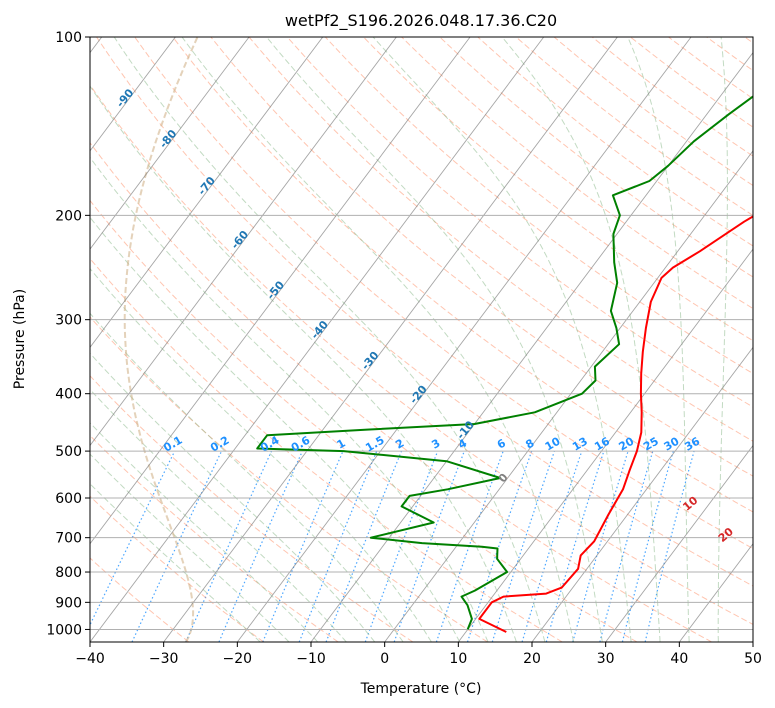 The width and height of the screenshot is (775, 708). What do you see at coordinates (384, 659) in the screenshot?
I see `x-tick-label: 0` at bounding box center [384, 659].